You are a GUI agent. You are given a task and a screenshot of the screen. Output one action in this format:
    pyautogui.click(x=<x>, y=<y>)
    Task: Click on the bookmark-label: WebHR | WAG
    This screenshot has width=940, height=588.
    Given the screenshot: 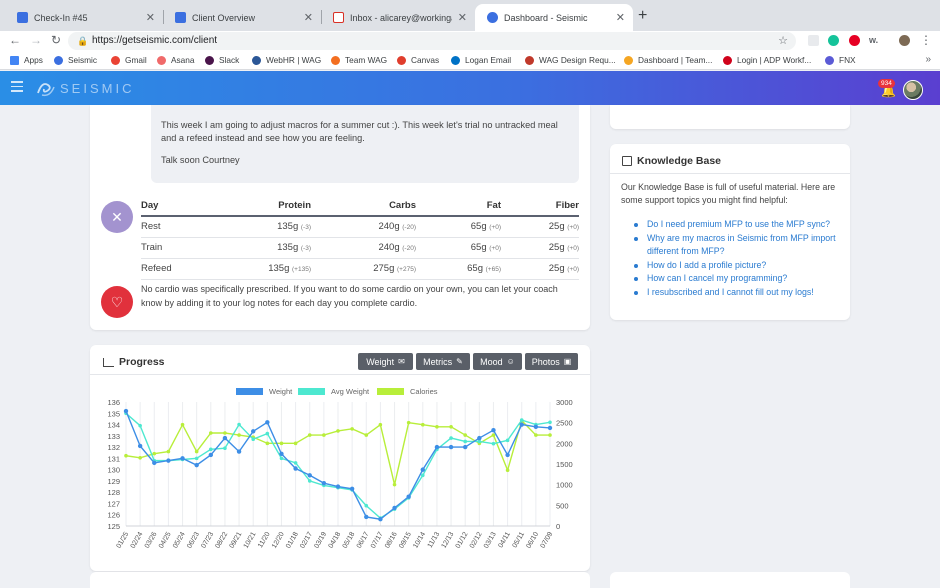 What is the action you would take?
    pyautogui.click(x=294, y=60)
    